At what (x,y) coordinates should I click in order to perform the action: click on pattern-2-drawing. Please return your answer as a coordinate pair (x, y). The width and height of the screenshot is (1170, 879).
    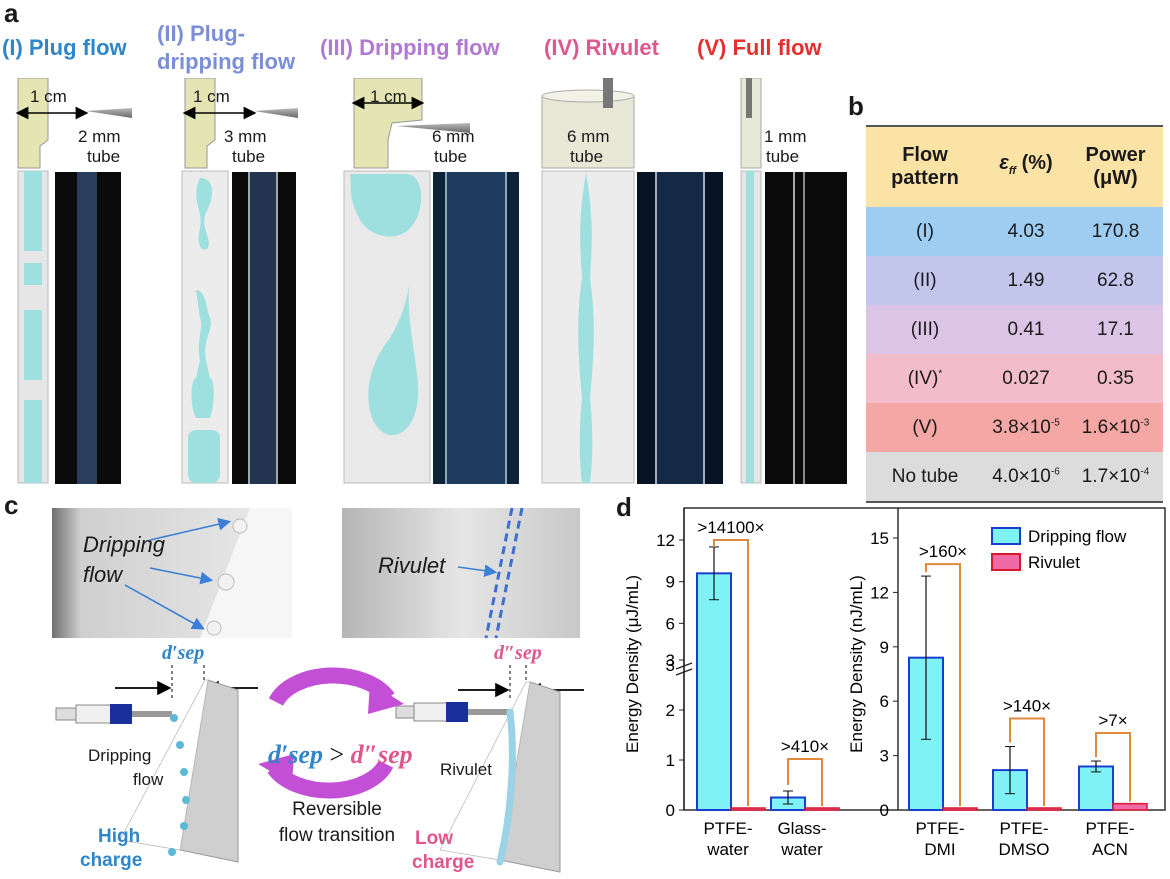
    Looking at the image, I should click on (239, 281).